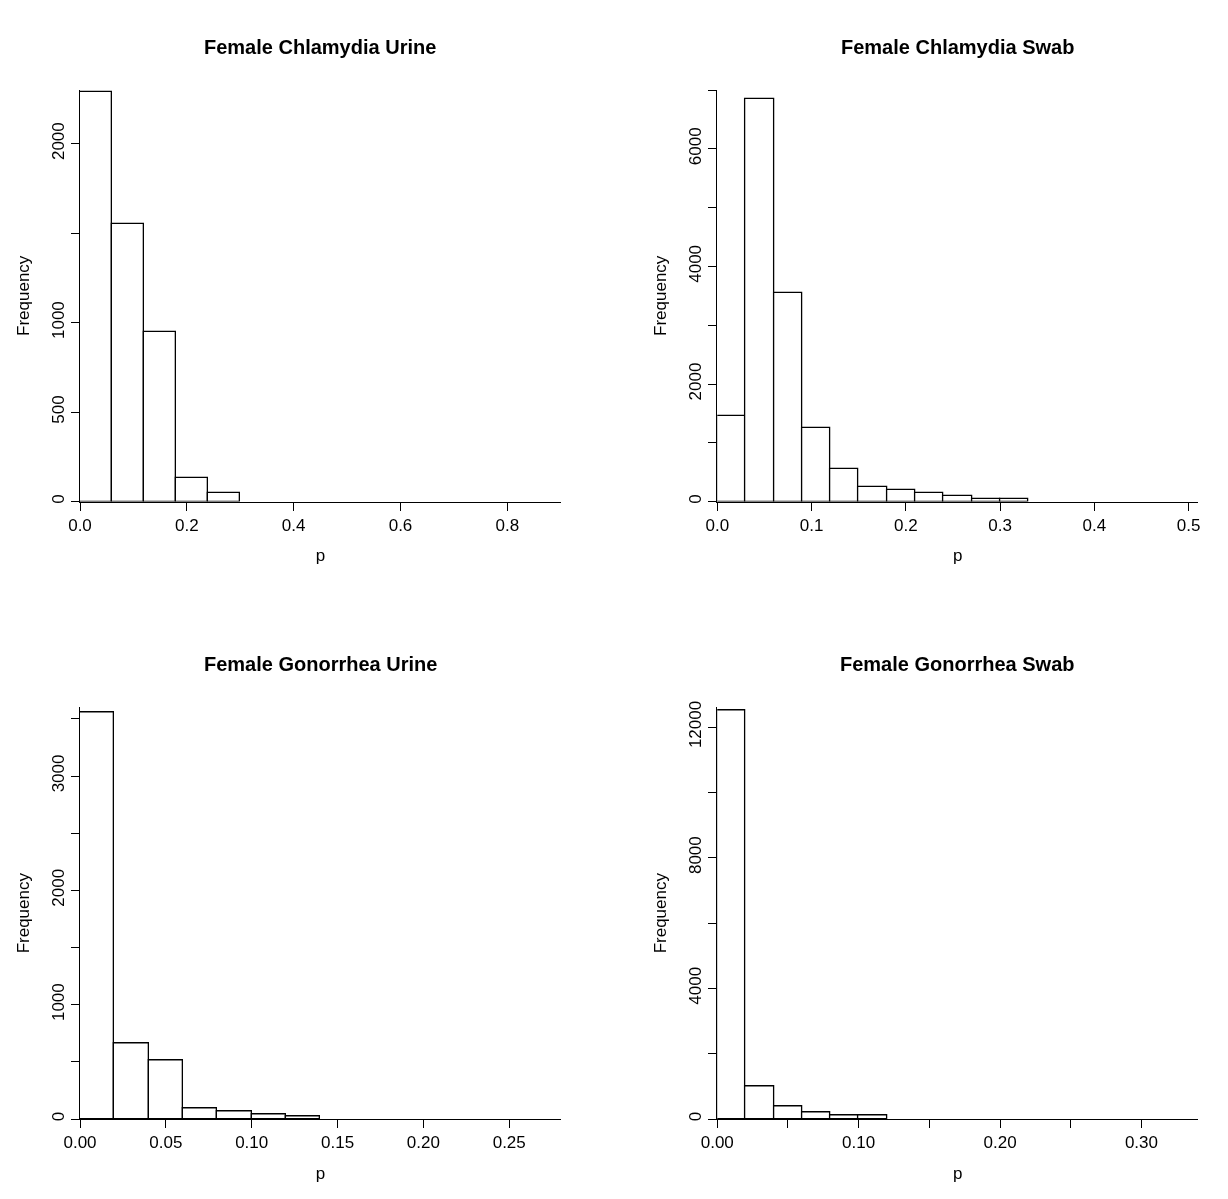 The width and height of the screenshot is (1228, 1199). What do you see at coordinates (166, 1143) in the screenshot?
I see `x-tick-label: 0.05` at bounding box center [166, 1143].